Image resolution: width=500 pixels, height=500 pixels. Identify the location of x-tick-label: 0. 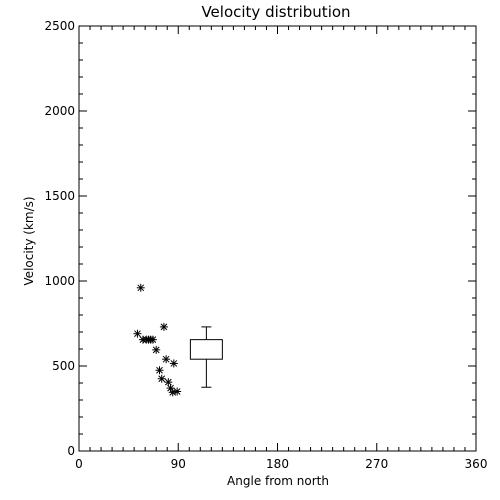
(79, 464).